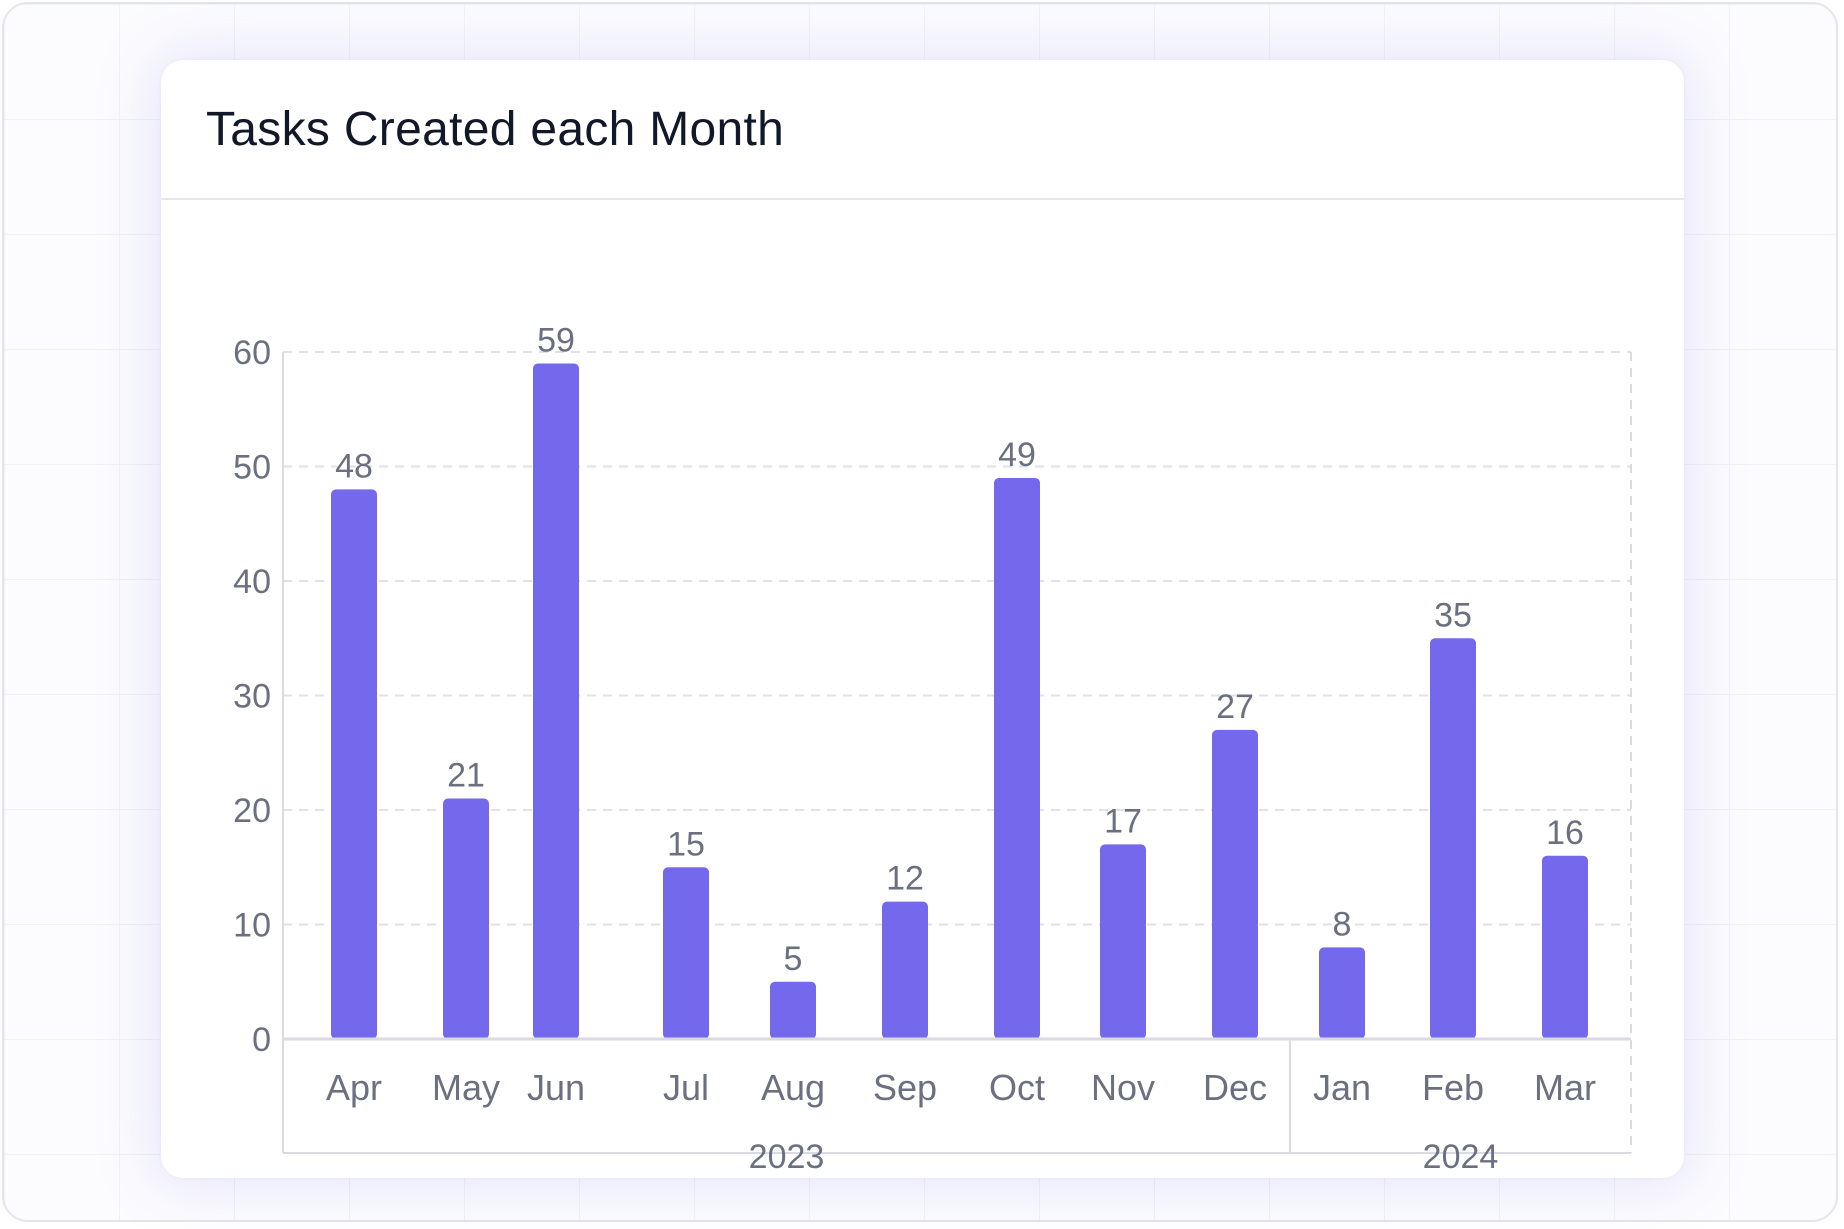  I want to click on group-label: 2023, so click(787, 1157).